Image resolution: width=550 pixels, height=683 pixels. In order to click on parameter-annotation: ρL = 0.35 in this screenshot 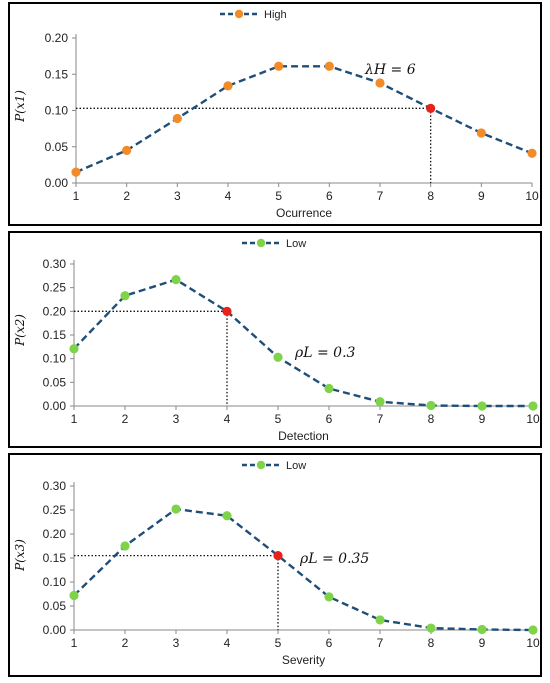, I will do `click(334, 559)`.